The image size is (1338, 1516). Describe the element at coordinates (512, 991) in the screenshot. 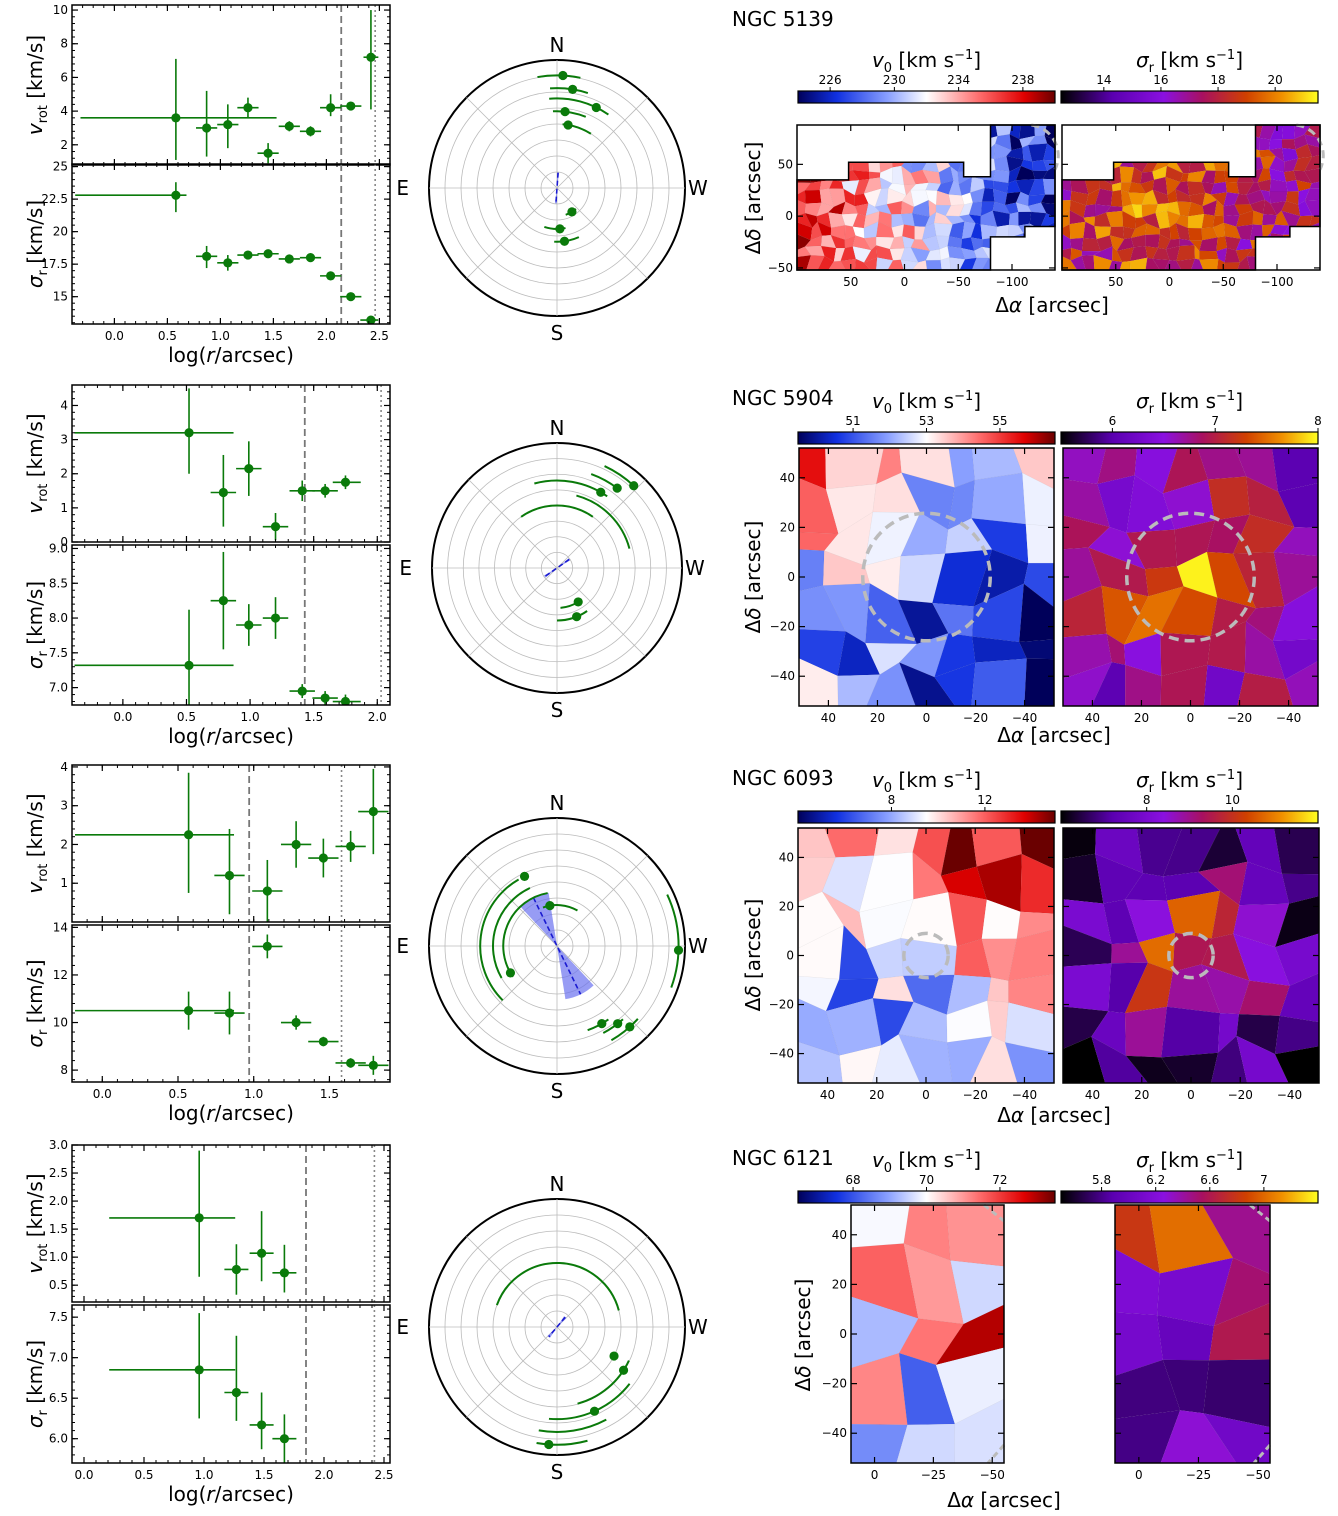

I see `polar-spoke` at that location.